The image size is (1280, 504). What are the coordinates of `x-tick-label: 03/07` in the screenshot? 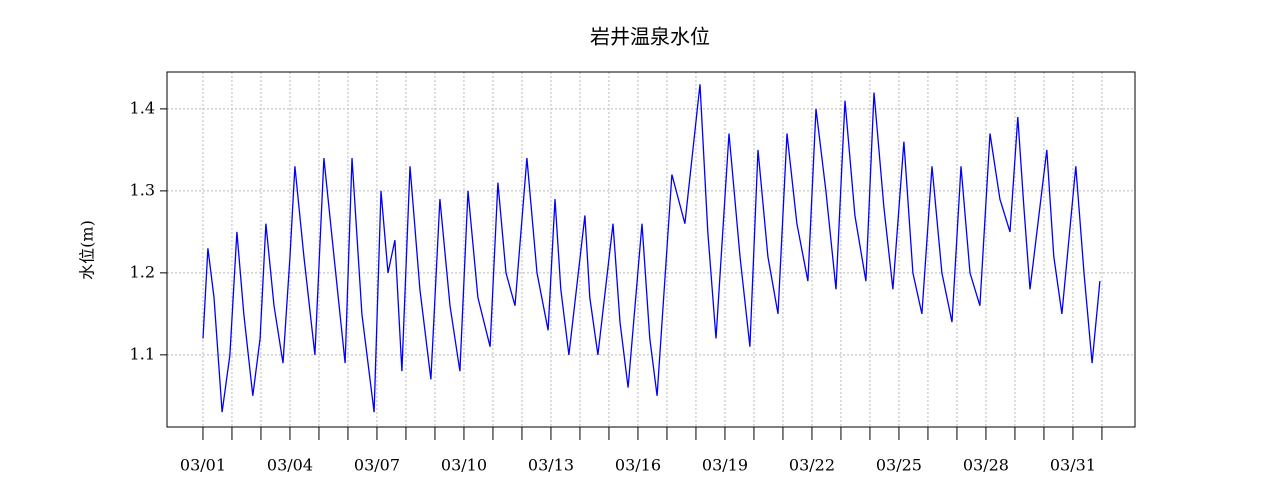 It's located at (377, 465).